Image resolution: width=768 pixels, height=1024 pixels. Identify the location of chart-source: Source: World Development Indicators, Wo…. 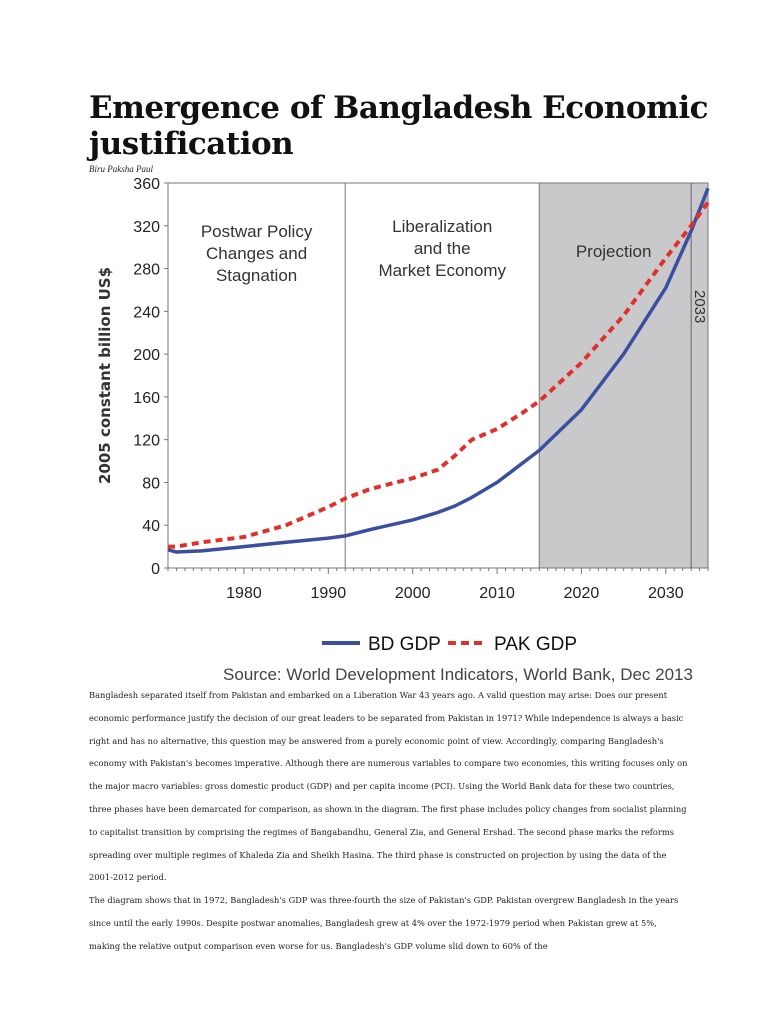
(458, 674).